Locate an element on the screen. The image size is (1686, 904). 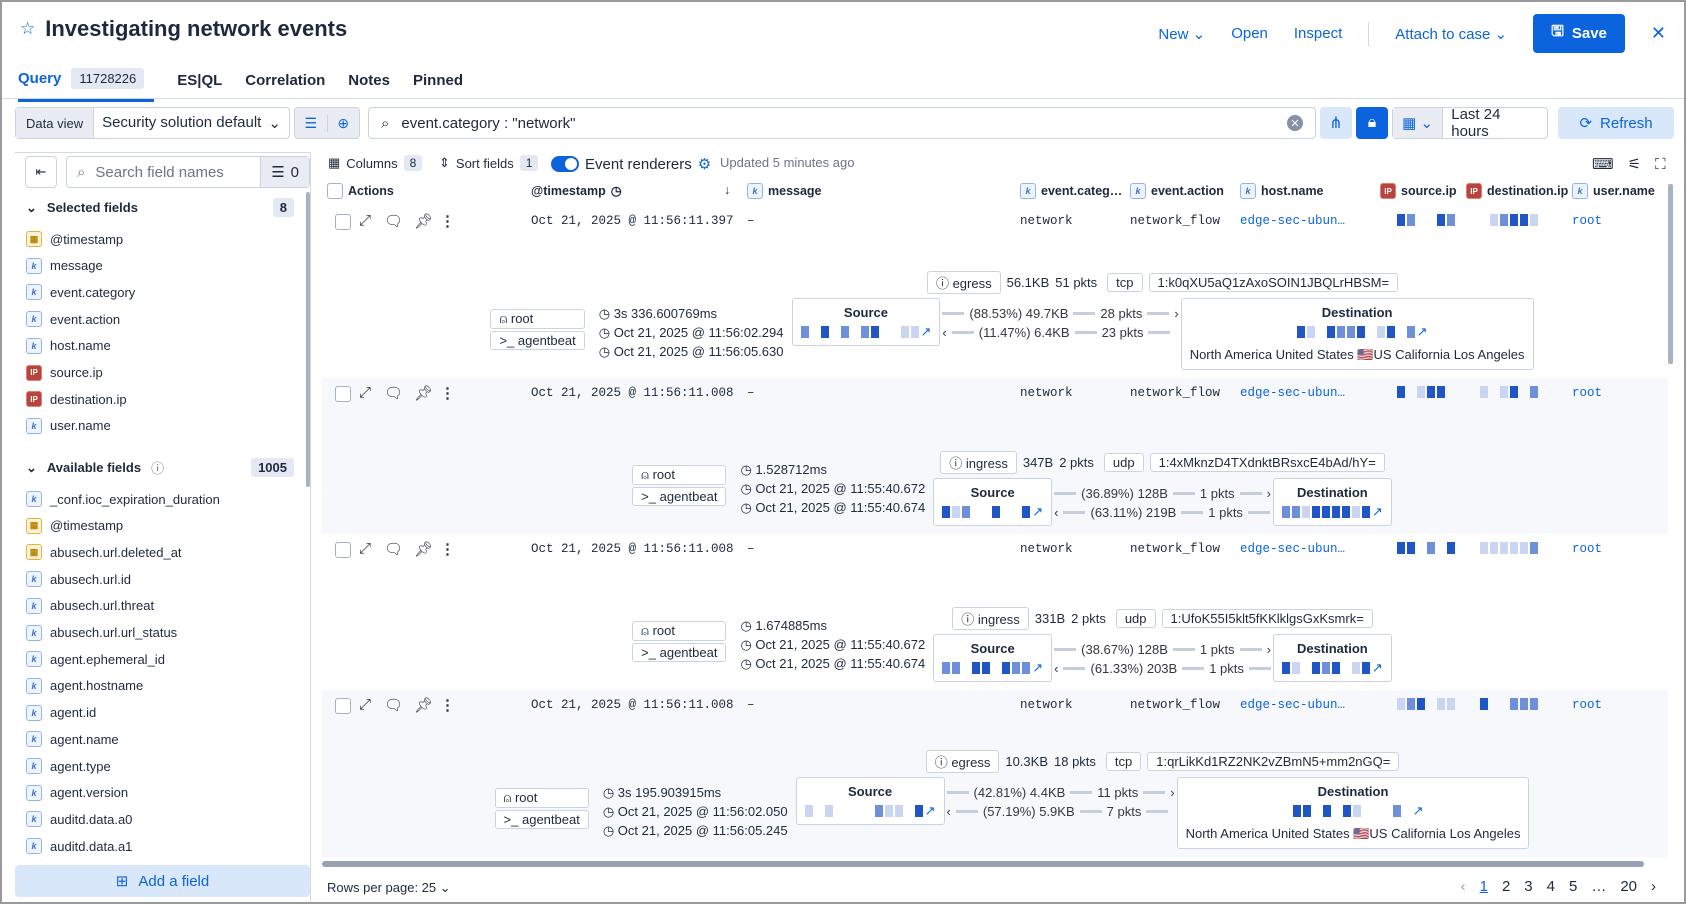
horizontal-scrollbar is located at coordinates (983, 864).